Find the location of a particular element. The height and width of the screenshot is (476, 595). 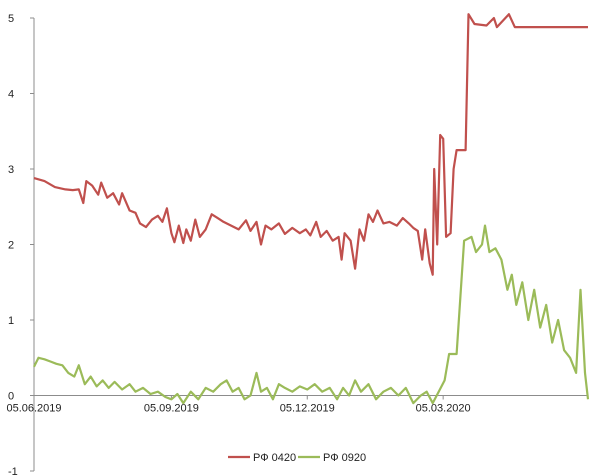

x-tick-label: 05.06.2019 is located at coordinates (33, 409).